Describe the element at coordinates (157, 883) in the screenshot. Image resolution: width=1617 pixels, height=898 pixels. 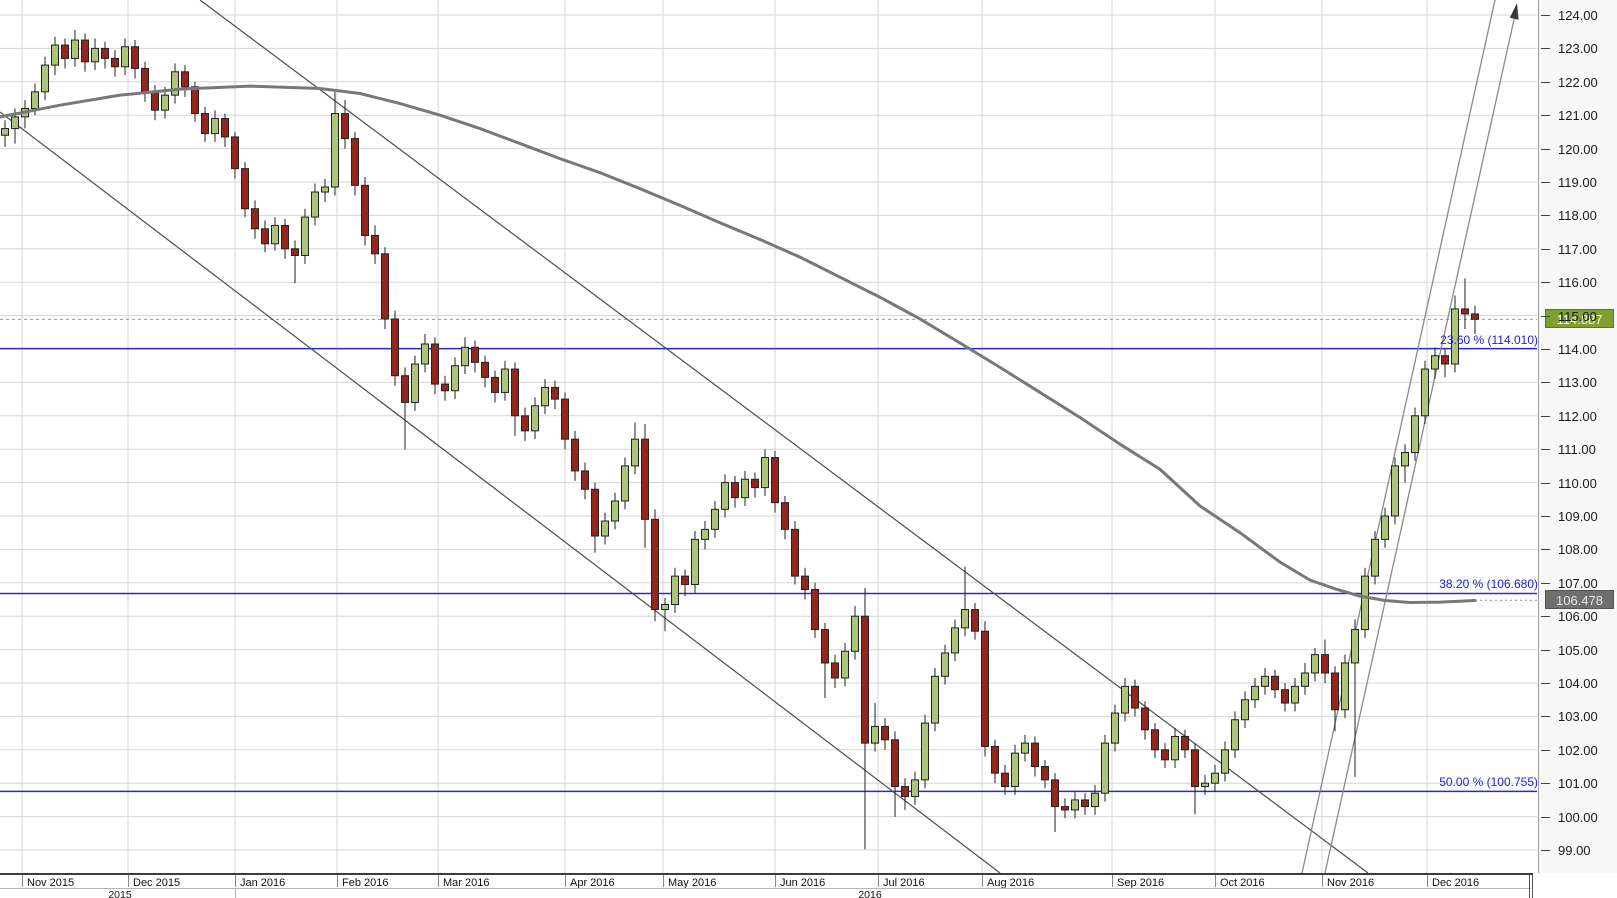
I see `month-label: Dec 2015` at that location.